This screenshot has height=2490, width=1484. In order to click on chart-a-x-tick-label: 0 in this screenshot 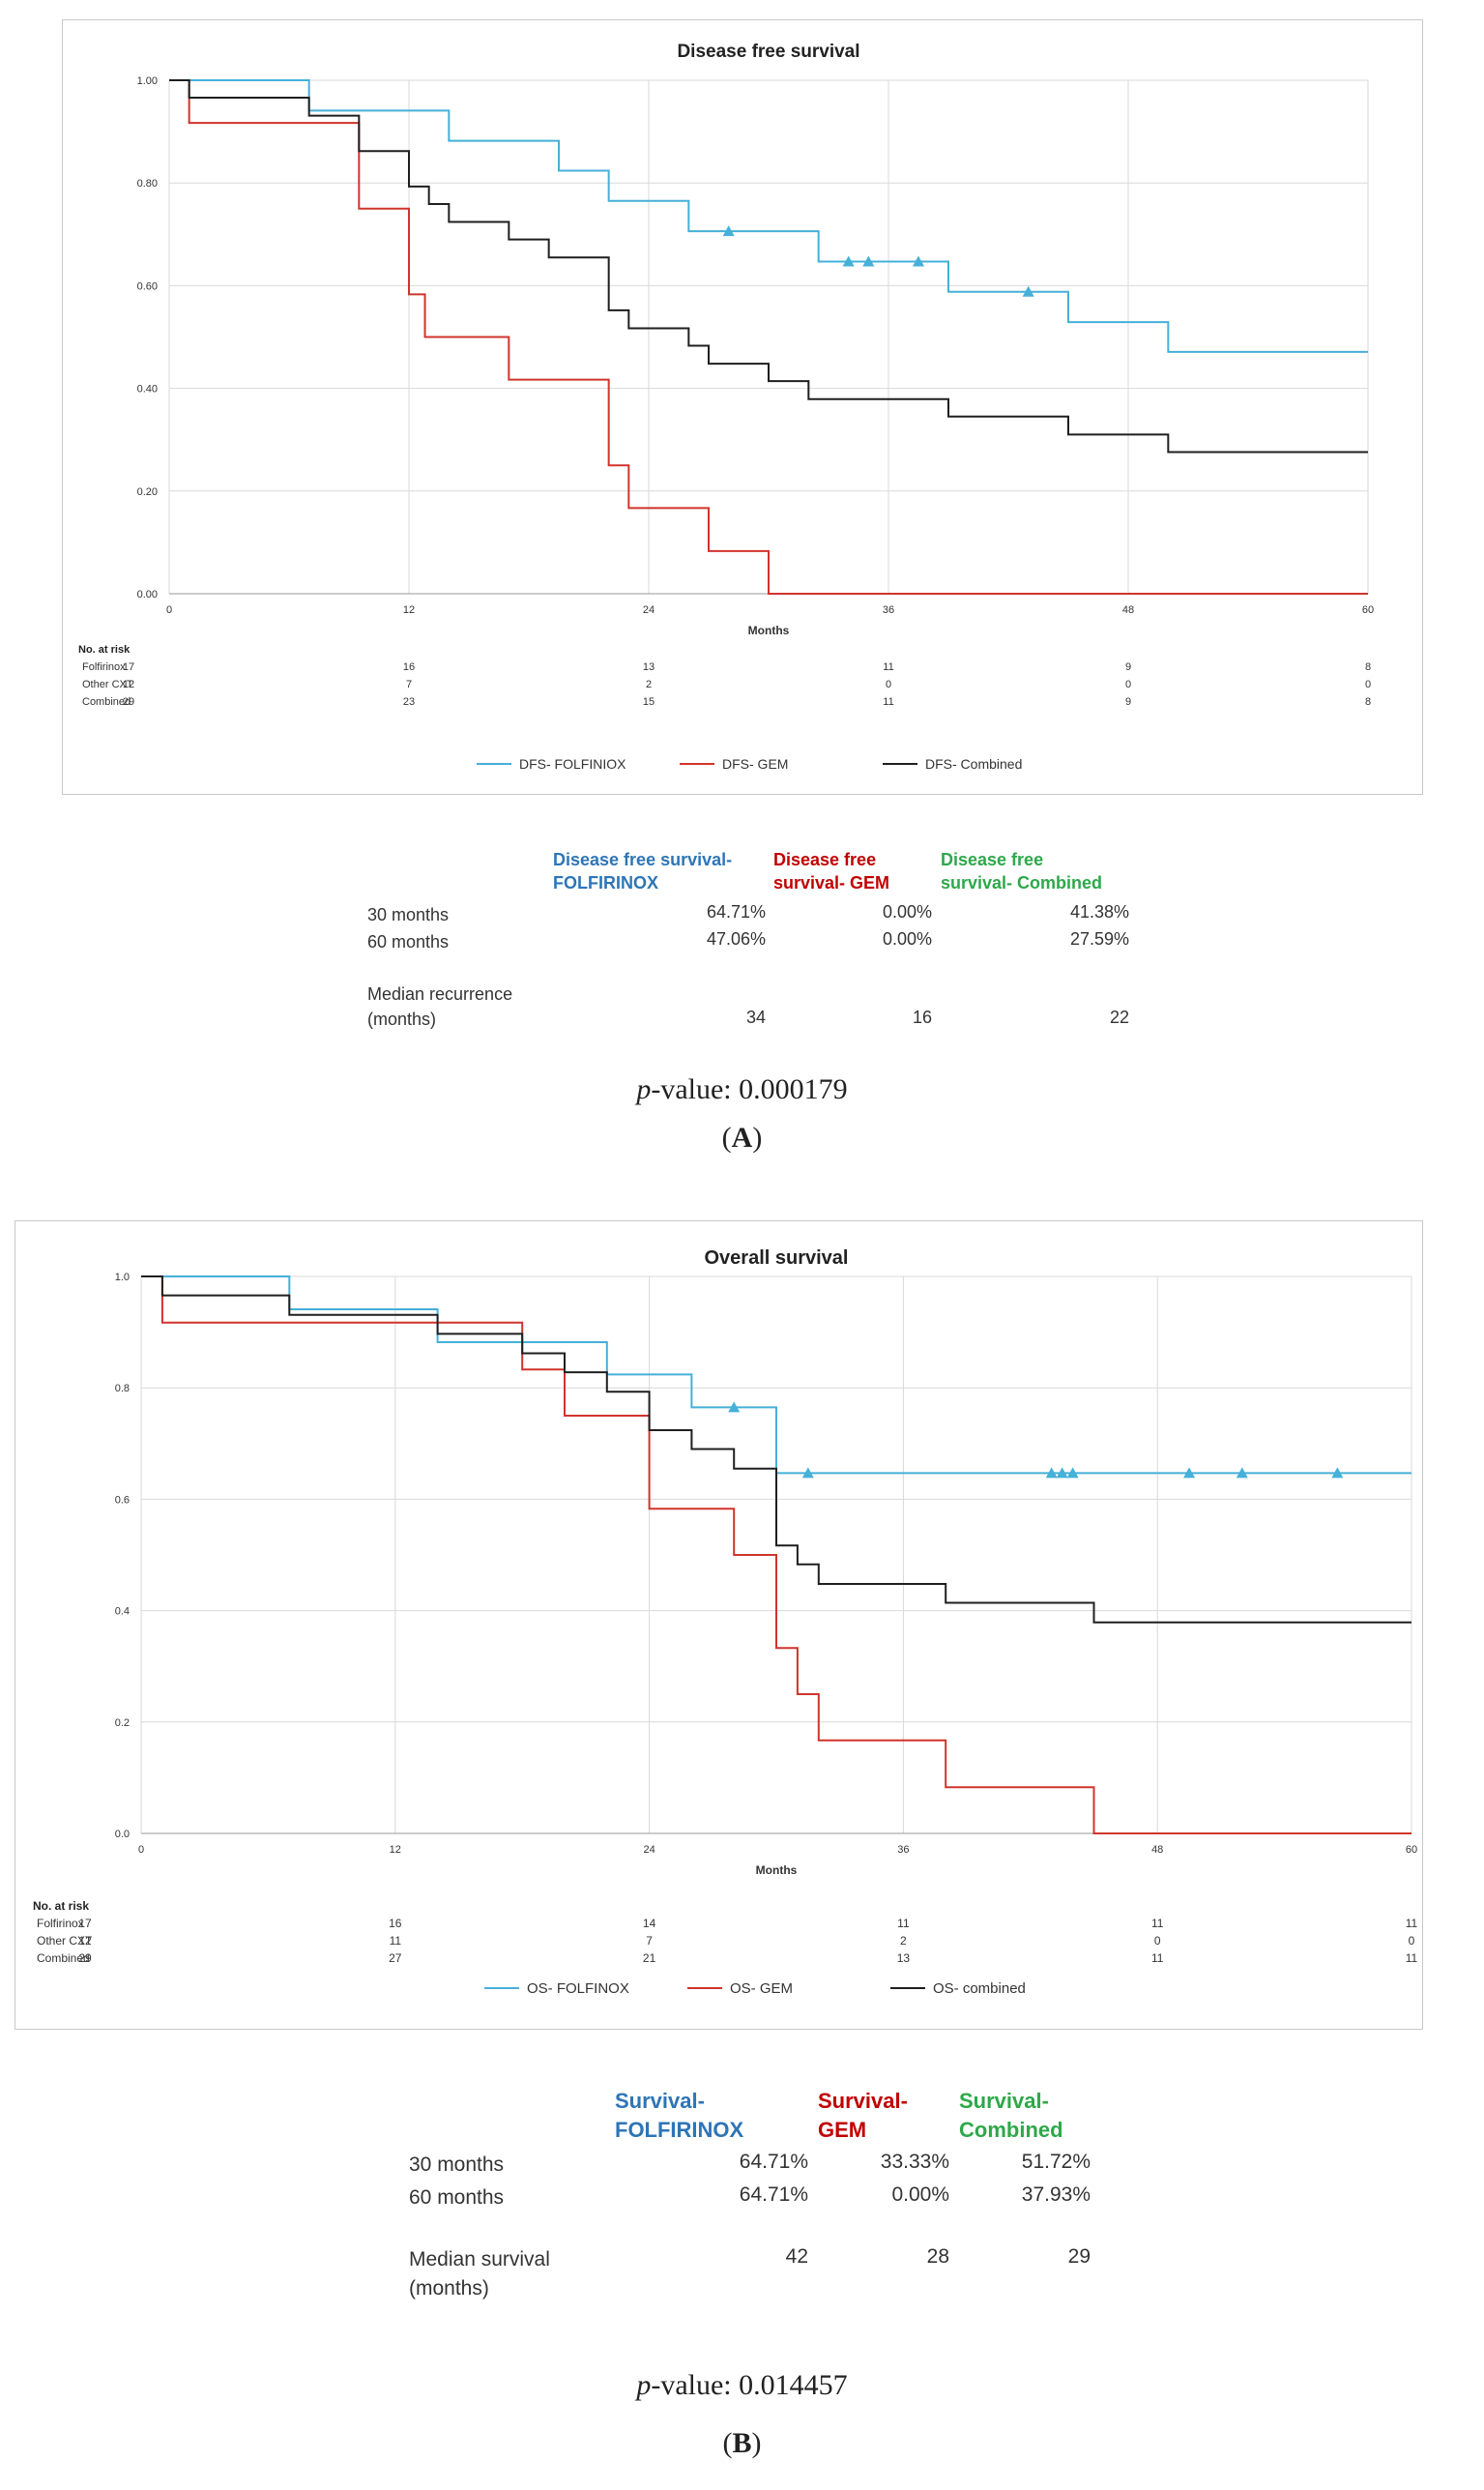, I will do `click(169, 610)`.